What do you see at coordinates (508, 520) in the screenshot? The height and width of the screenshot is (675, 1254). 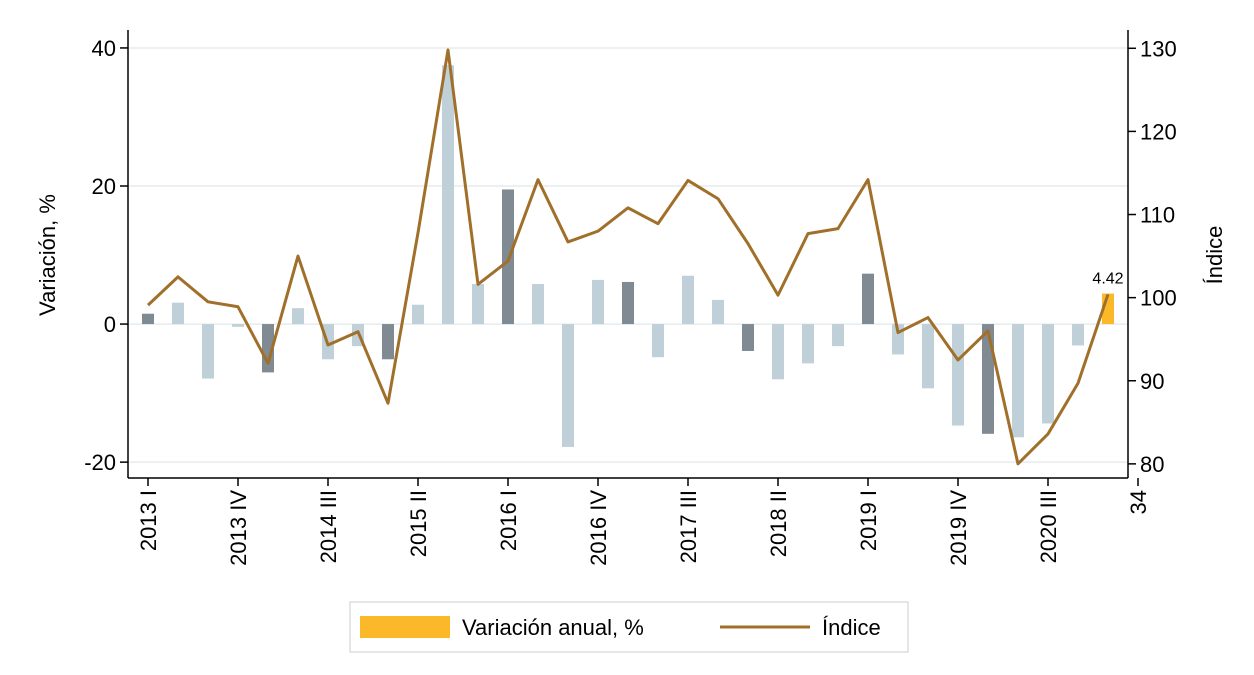 I see `x-tick-label: 2016 I` at bounding box center [508, 520].